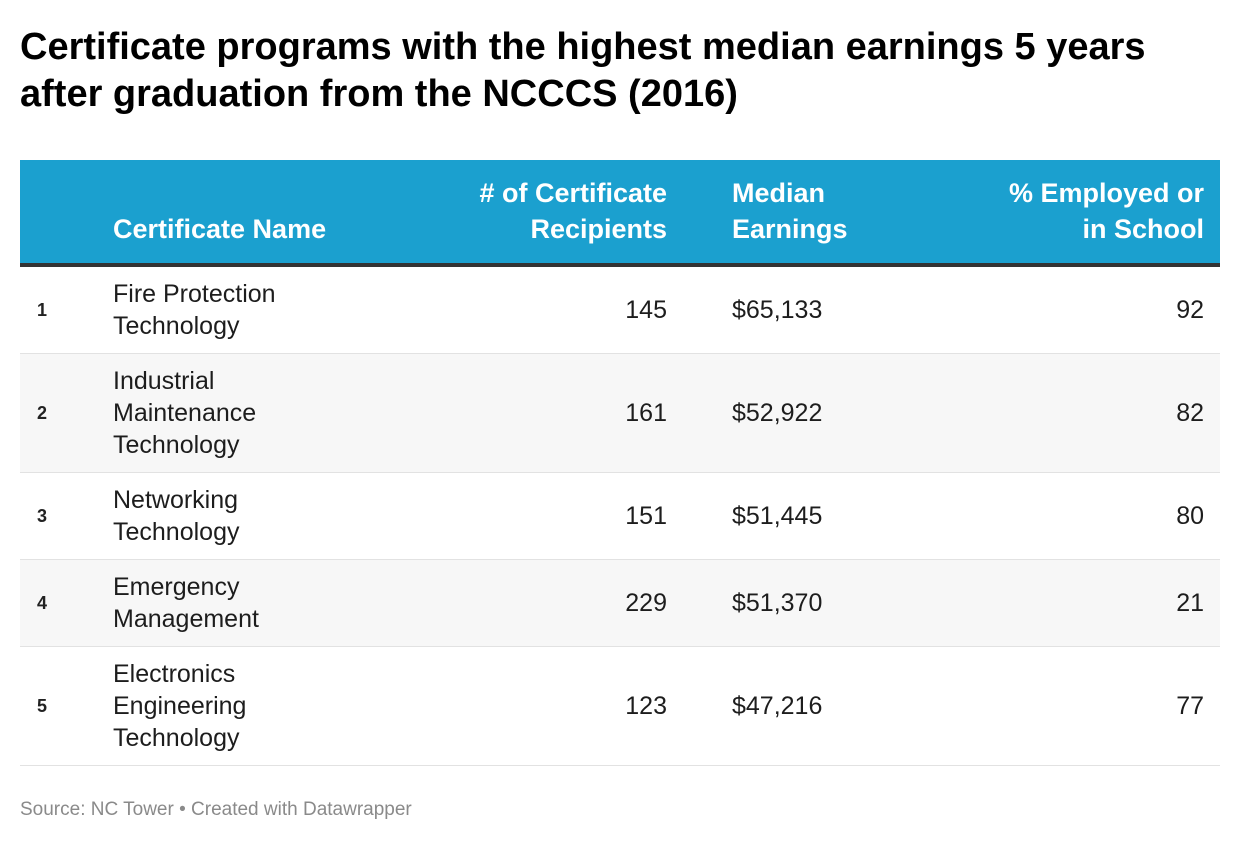 This screenshot has height=846, width=1240. Describe the element at coordinates (42, 310) in the screenshot. I see `row-rank: 1` at that location.